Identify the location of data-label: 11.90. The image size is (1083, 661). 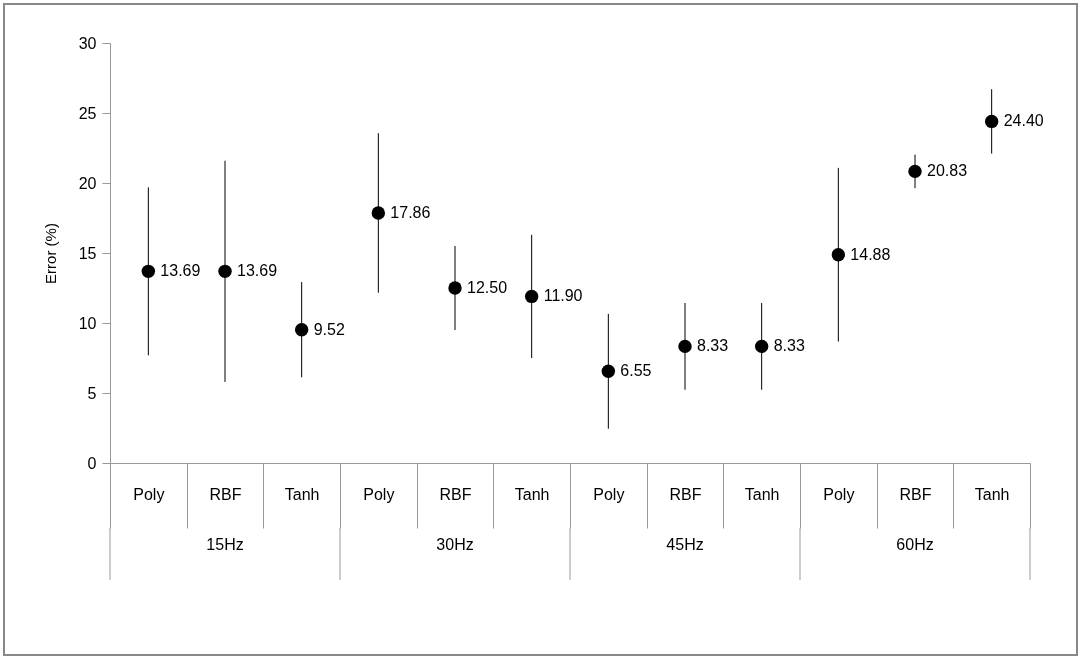
(563, 296).